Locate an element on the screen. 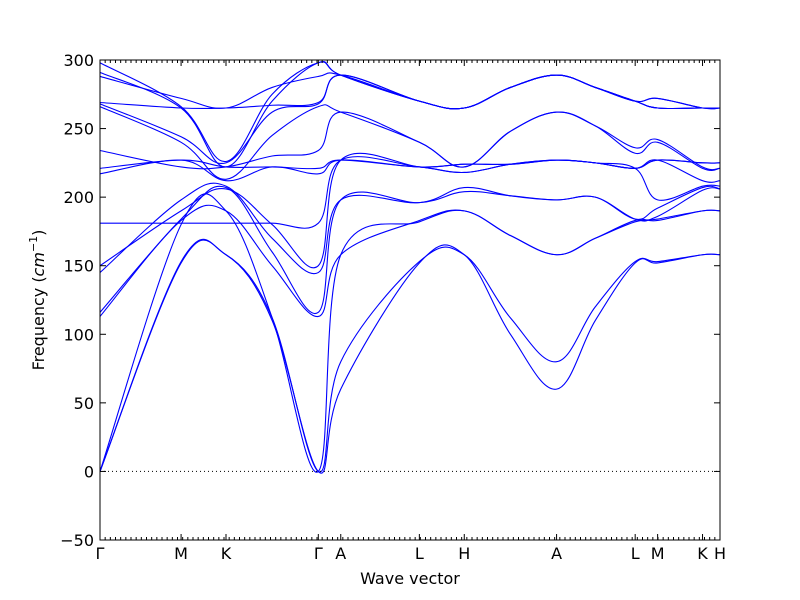  y-tick-label: −50 is located at coordinates (77, 540).